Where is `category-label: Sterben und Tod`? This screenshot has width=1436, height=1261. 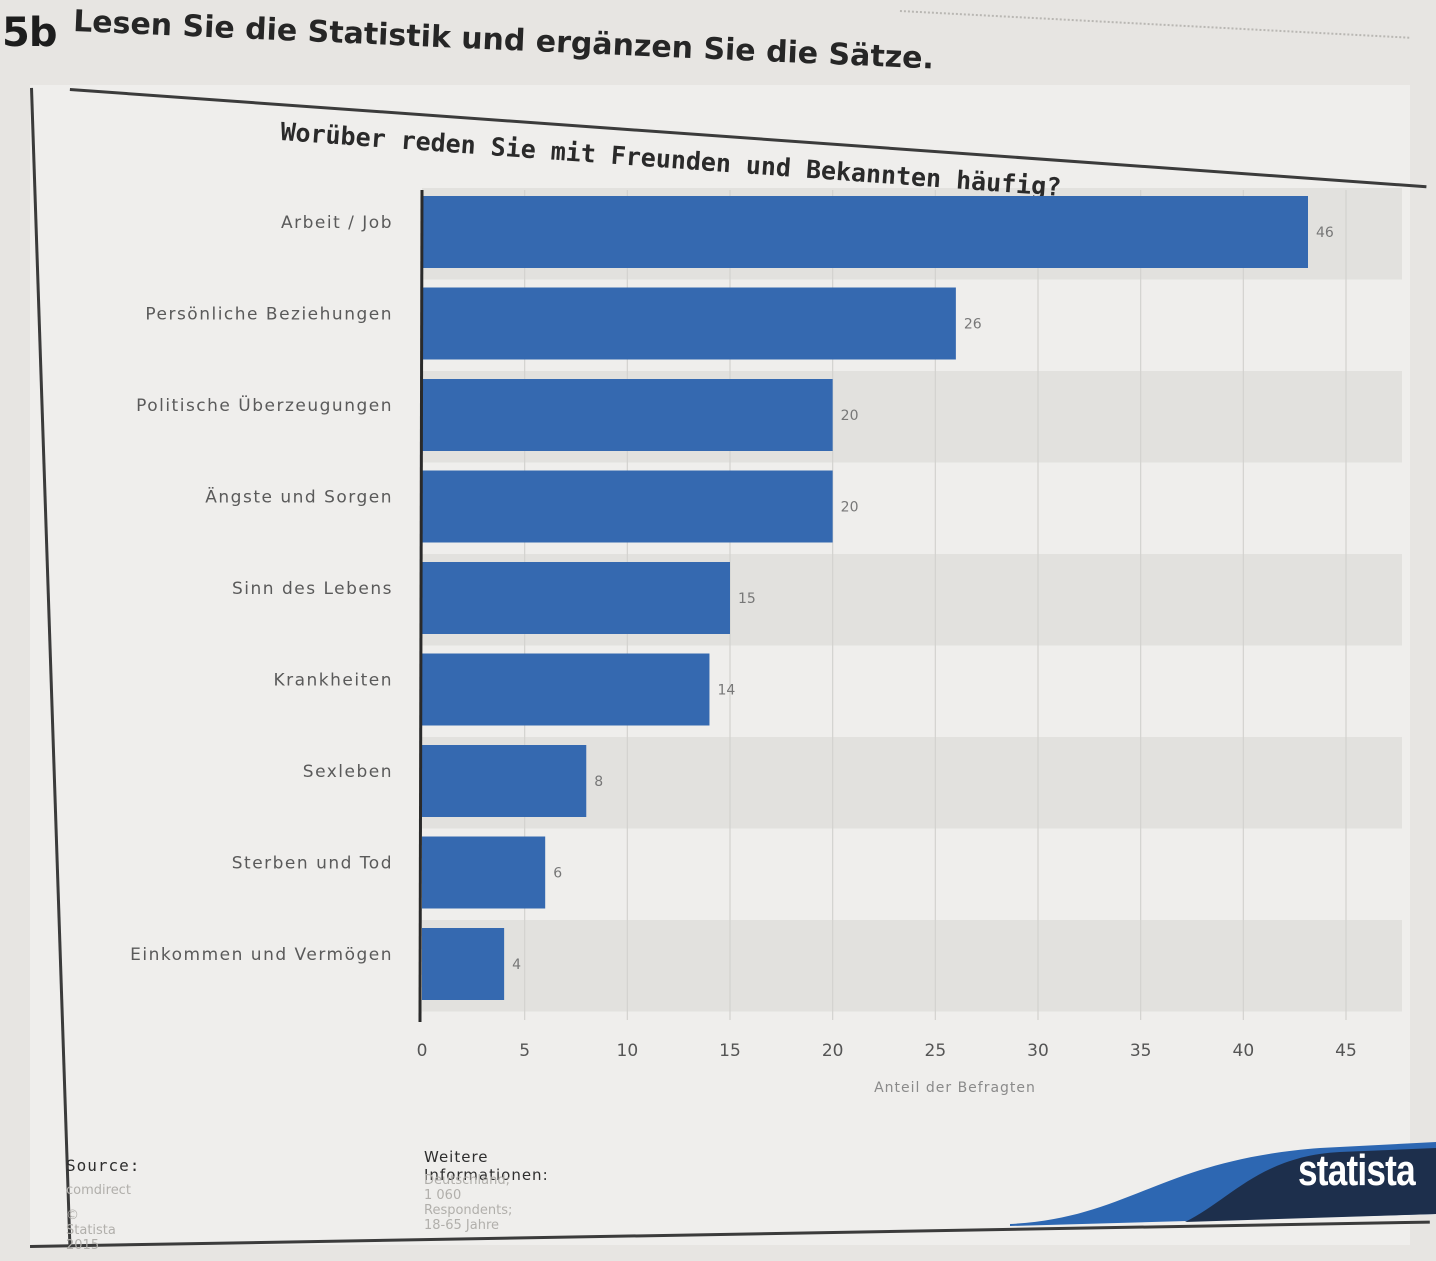
category-label: Sterben und Tod is located at coordinates (312, 864).